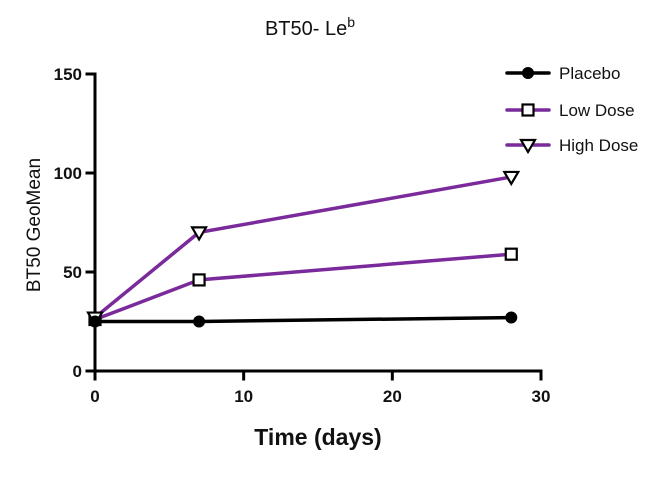 Image resolution: width=661 pixels, height=490 pixels. Describe the element at coordinates (243, 396) in the screenshot. I see `x-tick-label: 10` at that location.